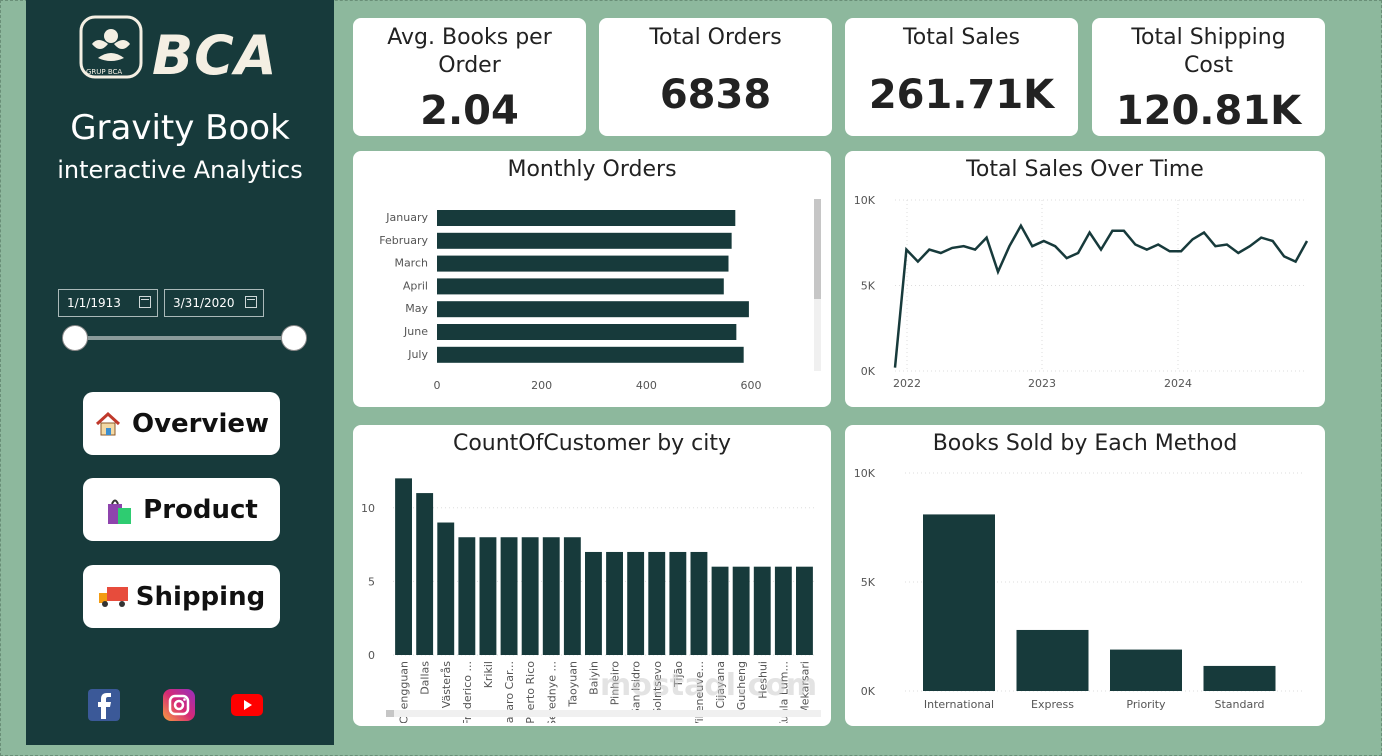  Describe the element at coordinates (469, 51) in the screenshot. I see `kpi-label: Avg. Books per Order` at that location.